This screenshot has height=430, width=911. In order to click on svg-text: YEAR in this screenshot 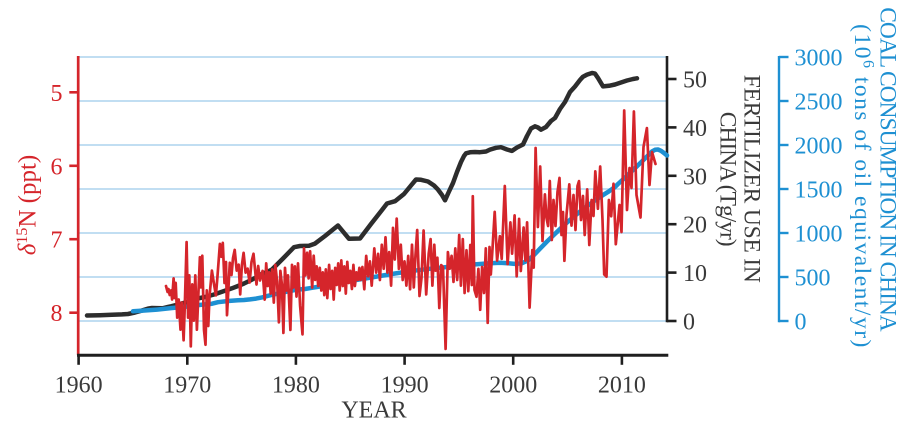, I will do `click(373, 411)`.